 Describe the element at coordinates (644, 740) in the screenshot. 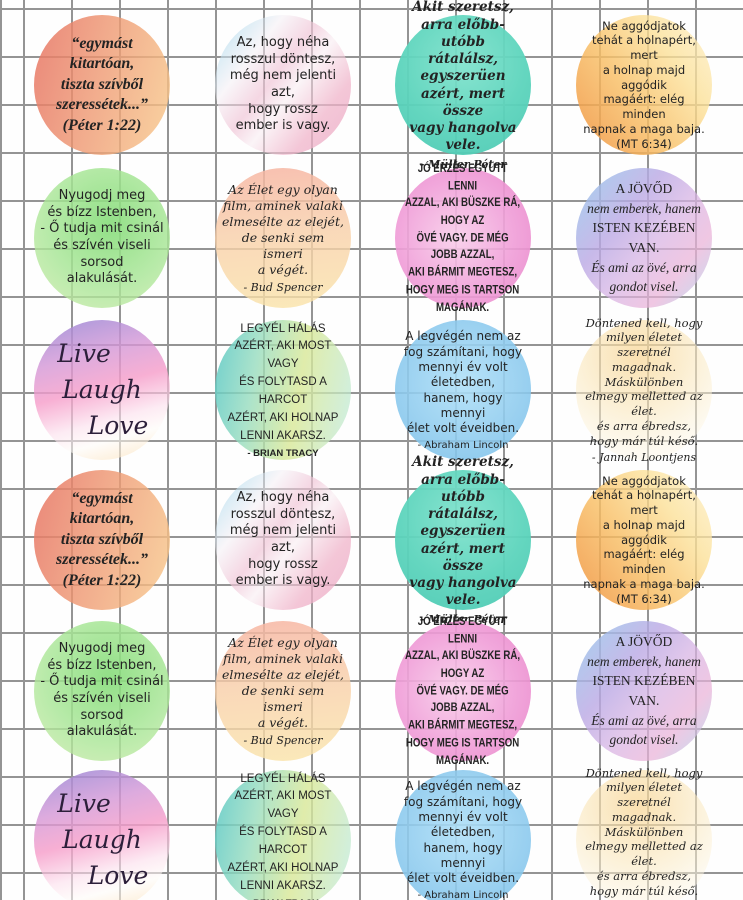

I see `quote-line: gondot visel.` at that location.